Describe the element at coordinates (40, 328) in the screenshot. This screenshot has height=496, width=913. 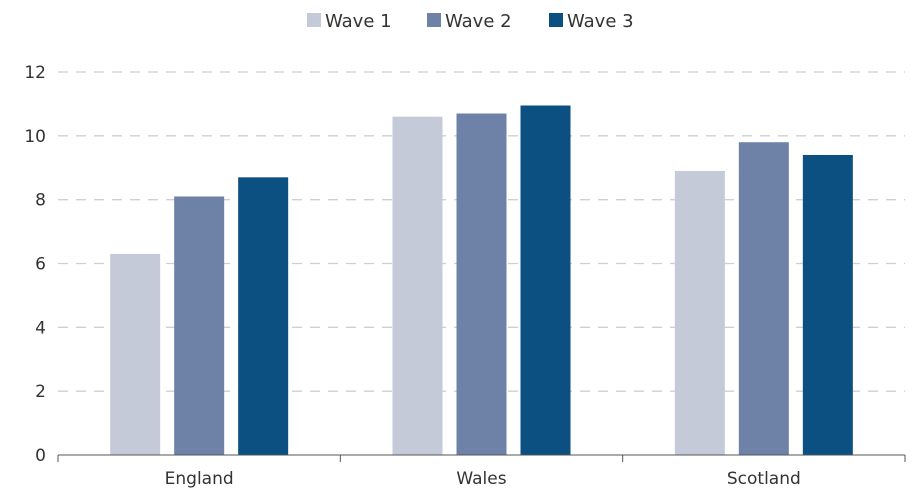
I see `y-tick-label: 4` at that location.